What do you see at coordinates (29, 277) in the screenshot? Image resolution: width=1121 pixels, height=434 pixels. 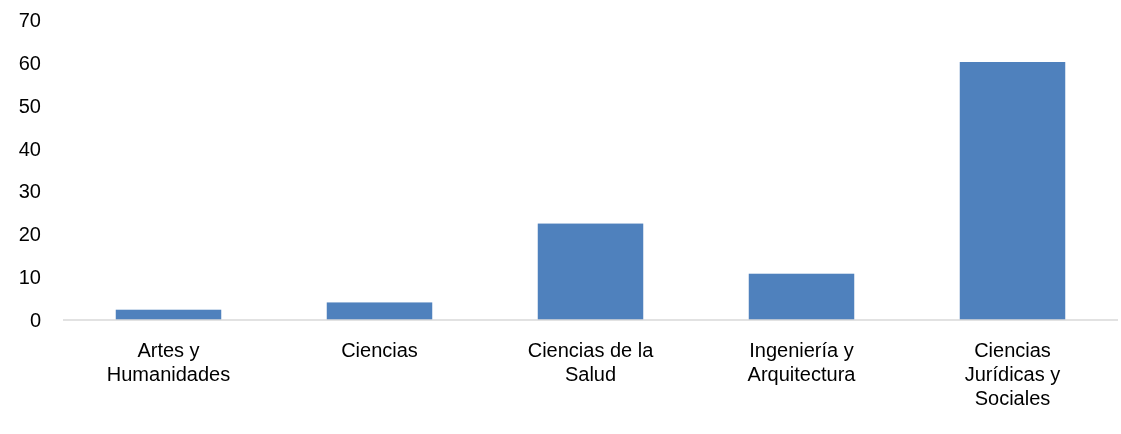 I see `y-tick-label: 10` at bounding box center [29, 277].